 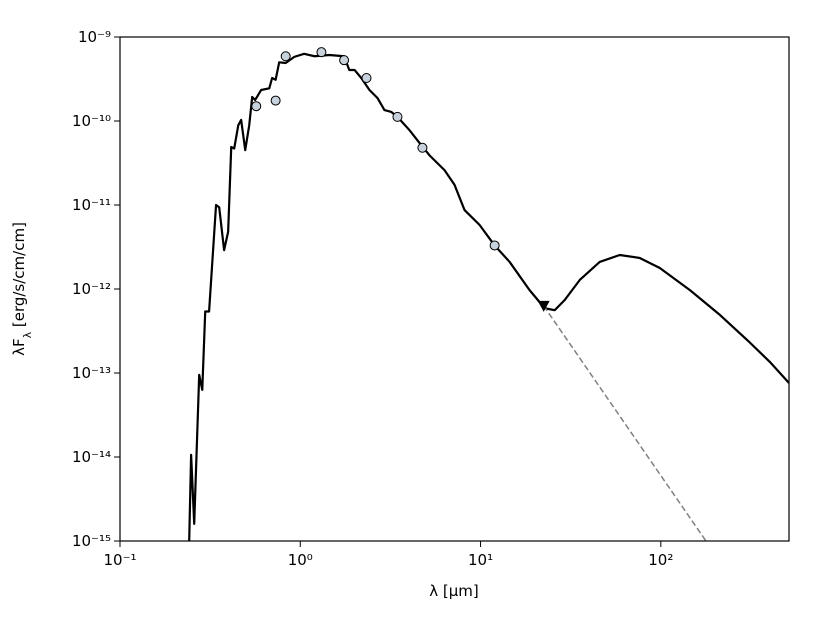 What do you see at coordinates (94, 37) in the screenshot?
I see `y-tick-label: 10⁻⁹` at bounding box center [94, 37].